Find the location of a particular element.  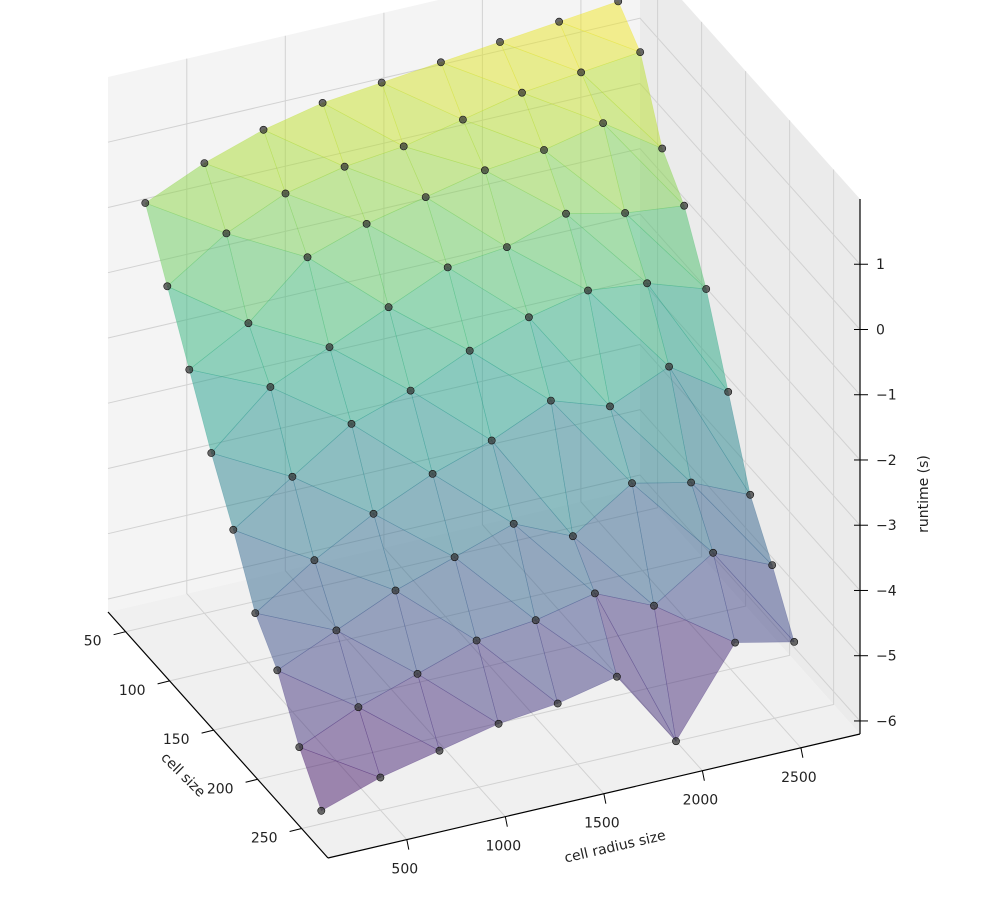

x-tick-label: 50 is located at coordinates (93, 642).